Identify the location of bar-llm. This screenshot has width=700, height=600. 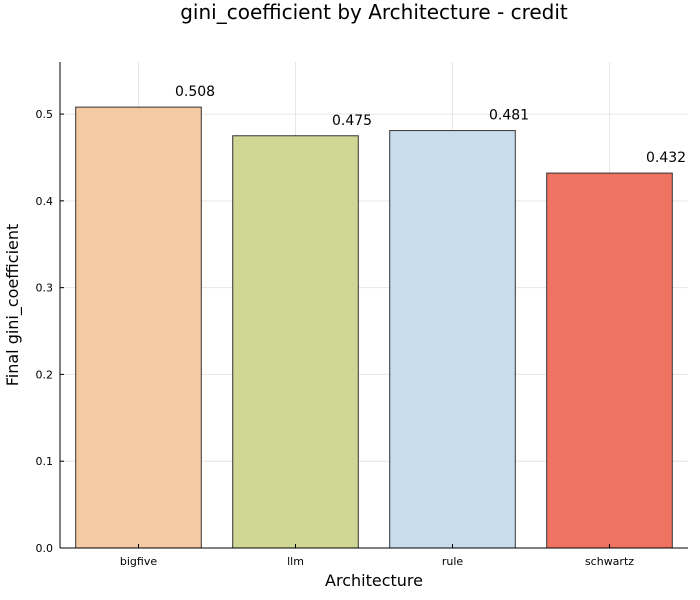
(295, 342).